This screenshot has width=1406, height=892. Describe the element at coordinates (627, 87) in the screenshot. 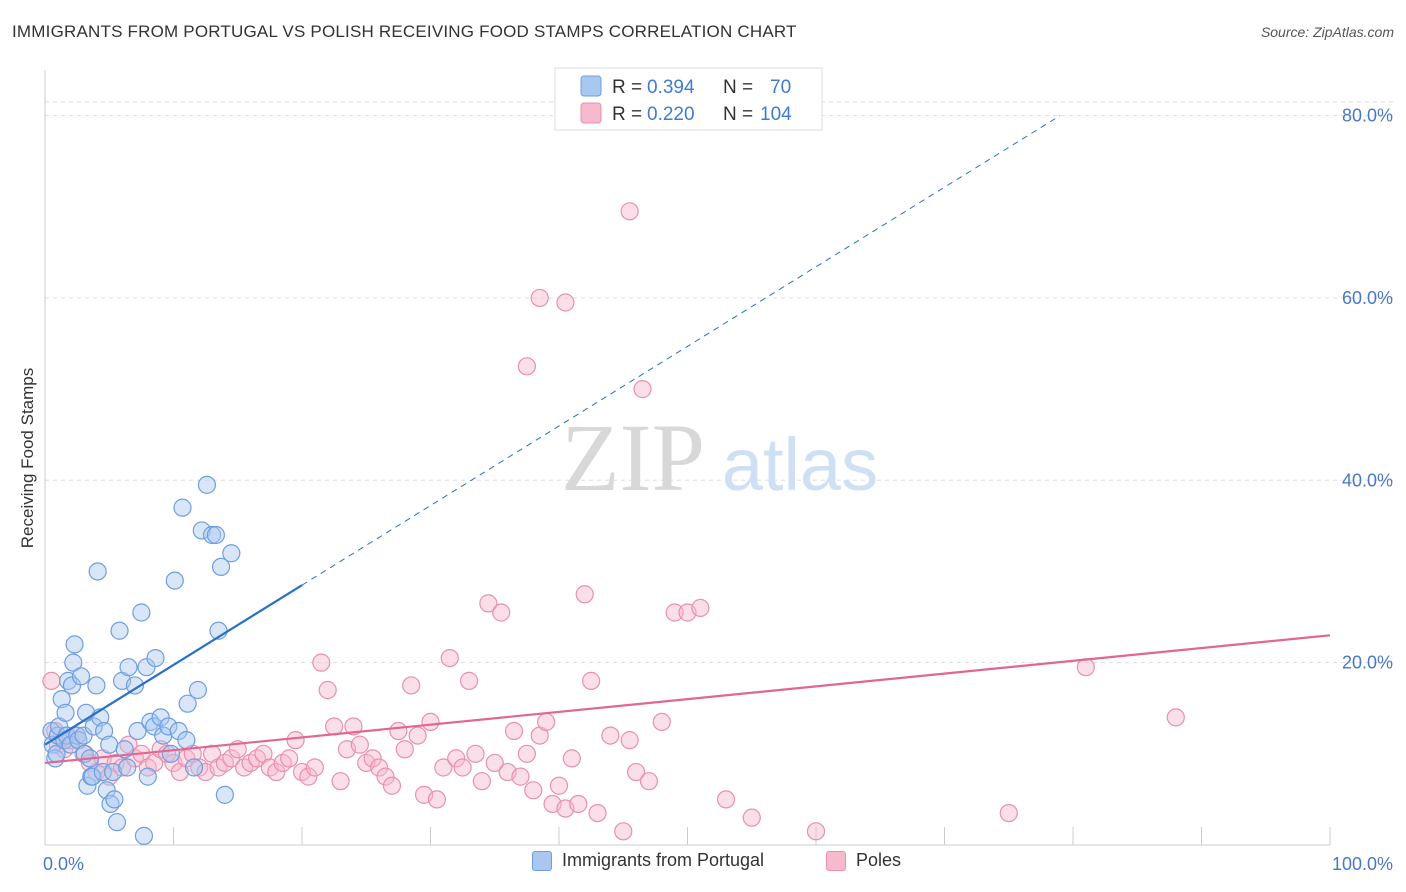

I see `legend-r-label-1: R =` at that location.